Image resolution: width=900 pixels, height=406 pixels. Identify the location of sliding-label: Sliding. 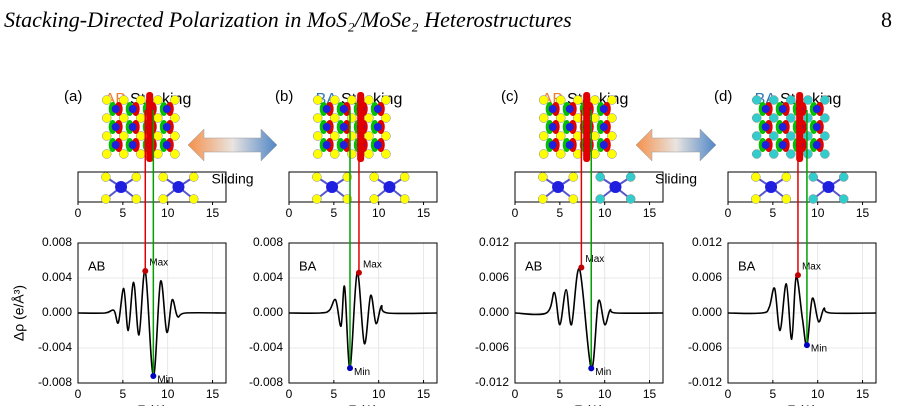
(676, 179).